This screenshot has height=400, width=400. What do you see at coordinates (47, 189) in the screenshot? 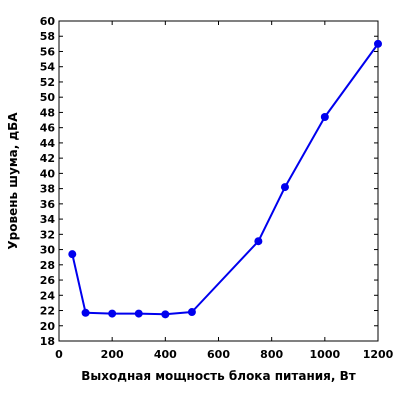
I see `y-tick-label: 38` at bounding box center [47, 189].